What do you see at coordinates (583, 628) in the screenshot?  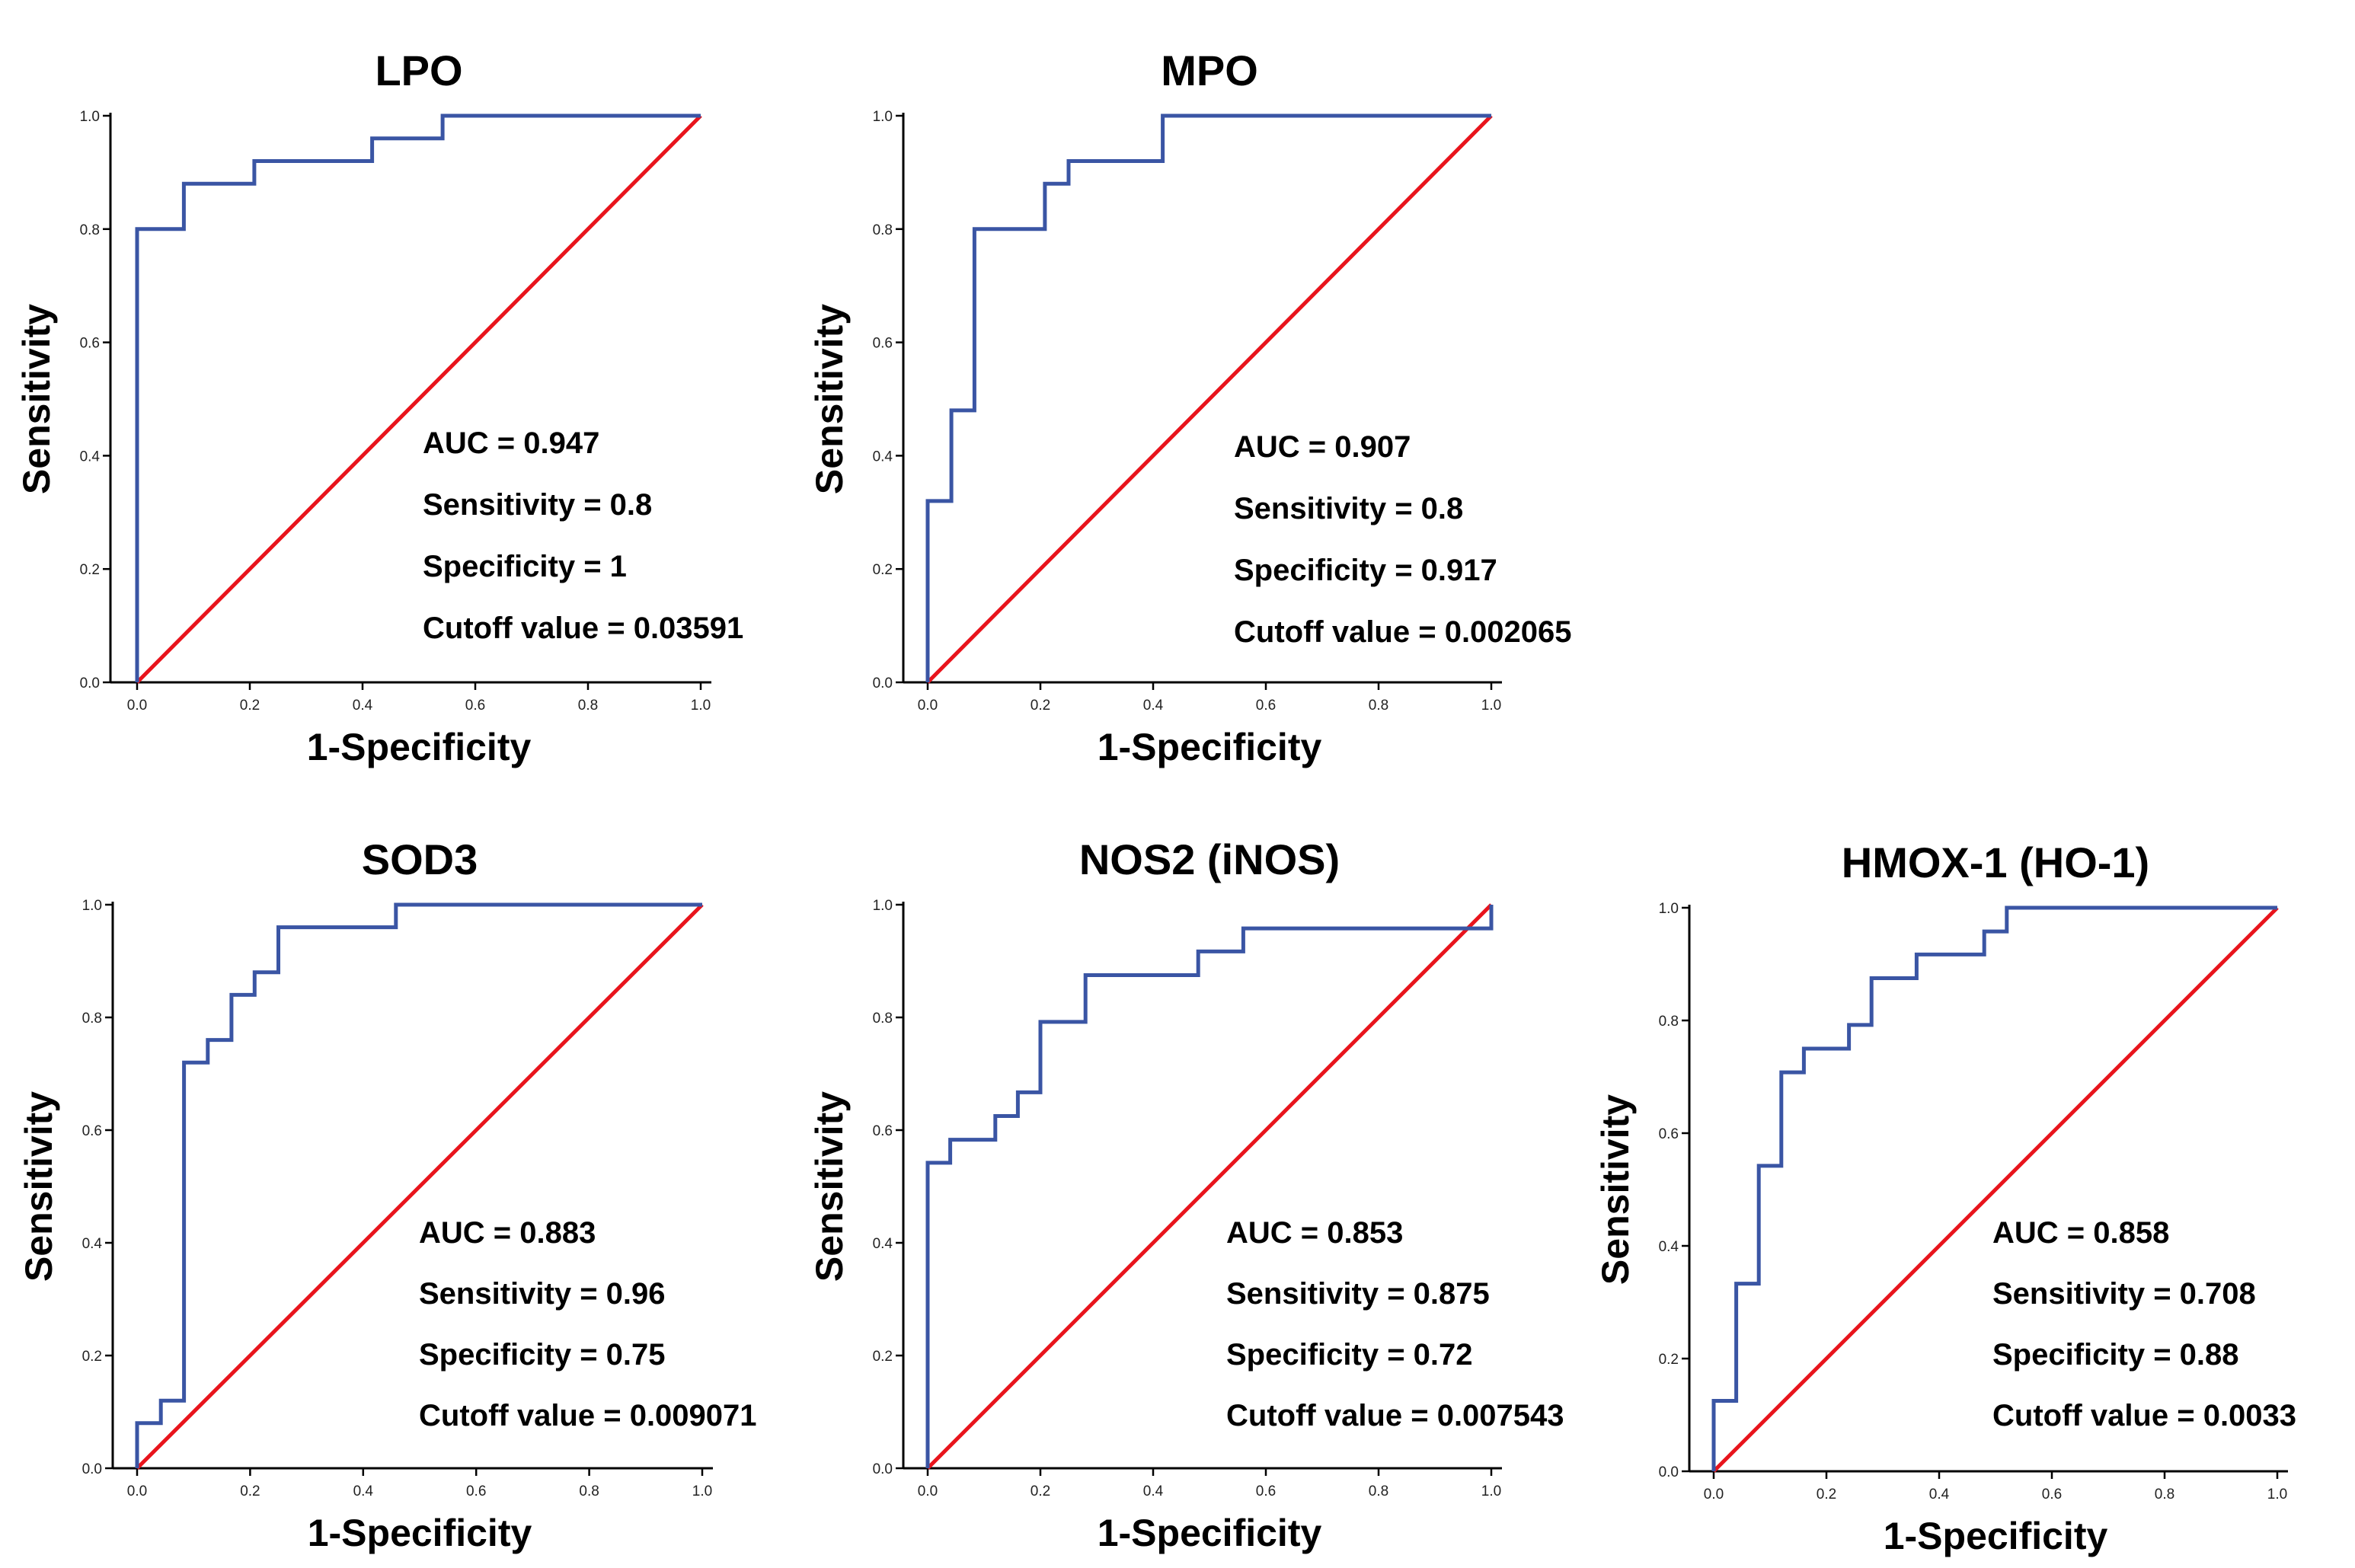 I see `stat-annotation: Cutoff value = 0.03591` at bounding box center [583, 628].